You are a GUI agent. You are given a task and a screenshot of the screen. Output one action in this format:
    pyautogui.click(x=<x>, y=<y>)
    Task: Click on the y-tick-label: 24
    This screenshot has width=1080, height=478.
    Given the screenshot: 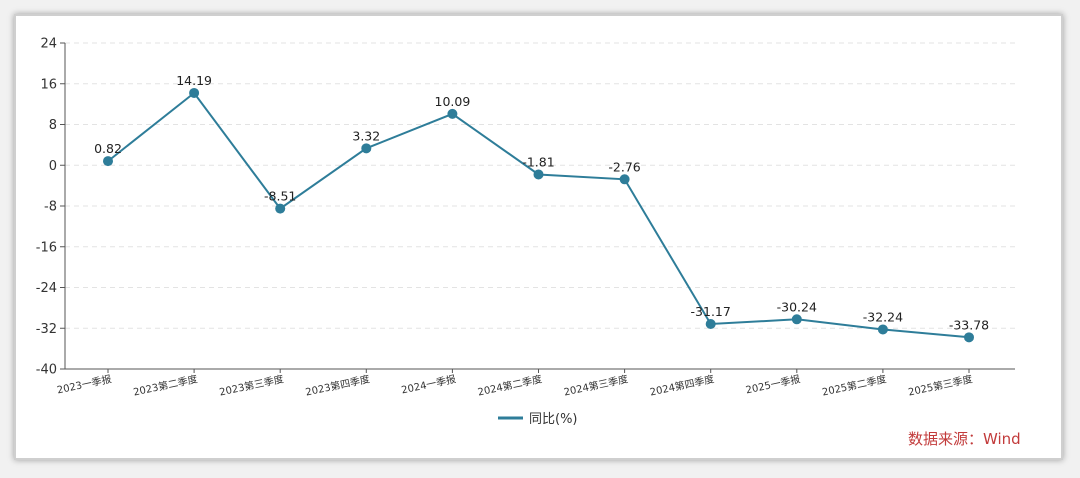 What is the action you would take?
    pyautogui.click(x=48, y=44)
    